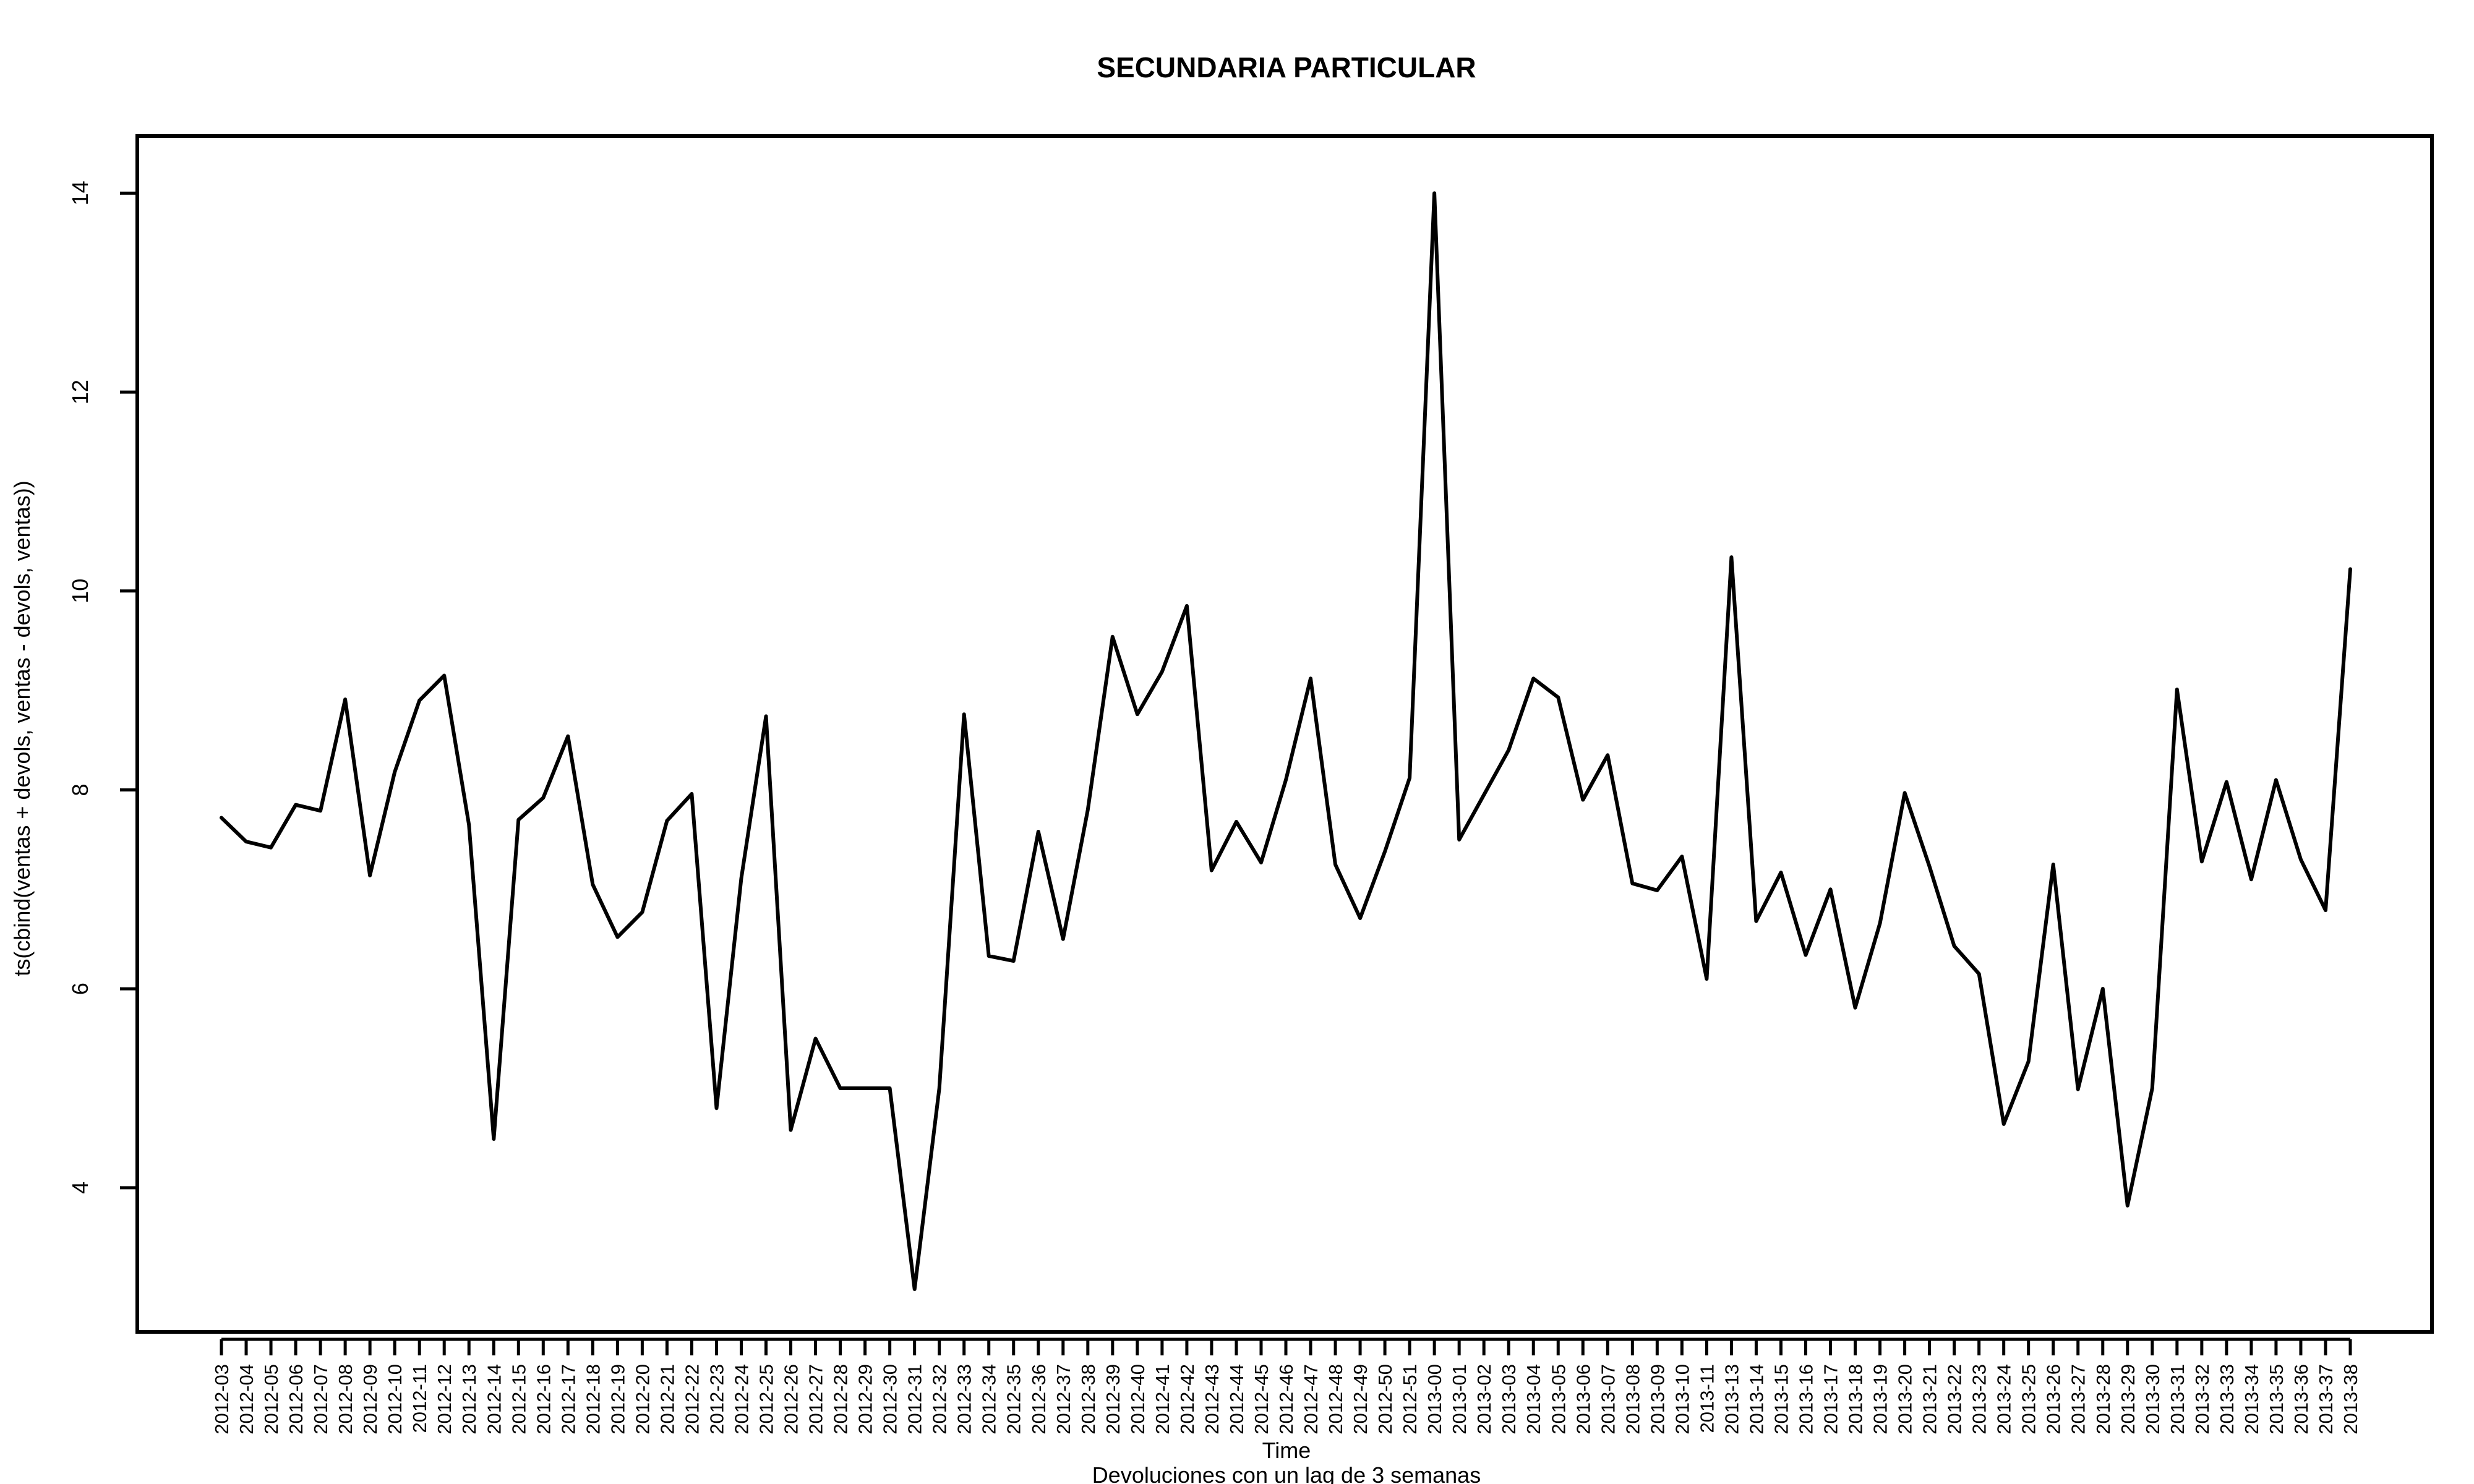  Describe the element at coordinates (1608, 1399) in the screenshot. I see `x-tick-label: 2013-07` at that location.